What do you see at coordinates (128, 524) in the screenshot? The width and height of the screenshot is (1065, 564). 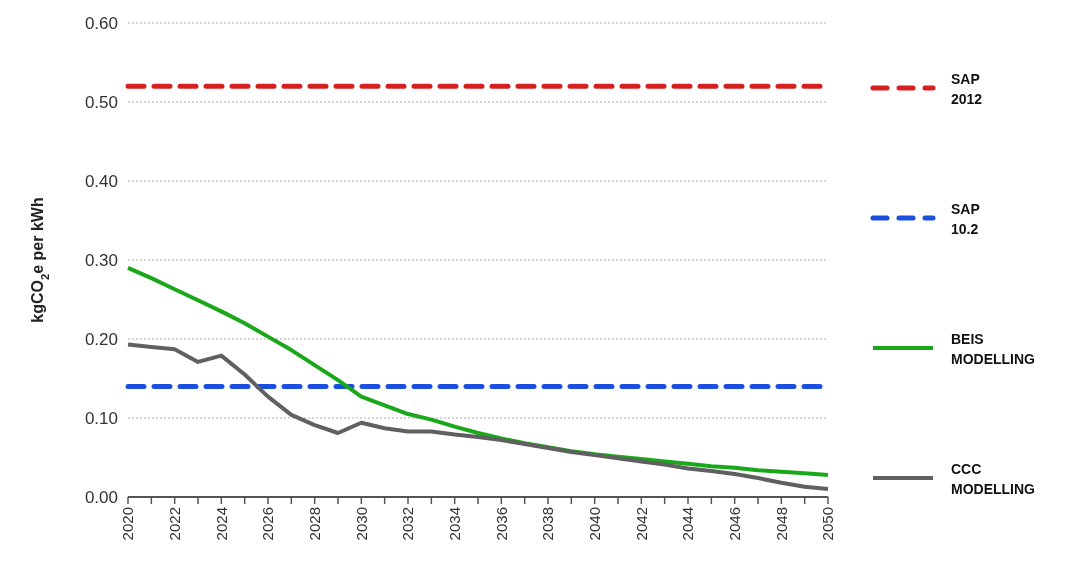 I see `x-tick-label: 2020` at bounding box center [128, 524].